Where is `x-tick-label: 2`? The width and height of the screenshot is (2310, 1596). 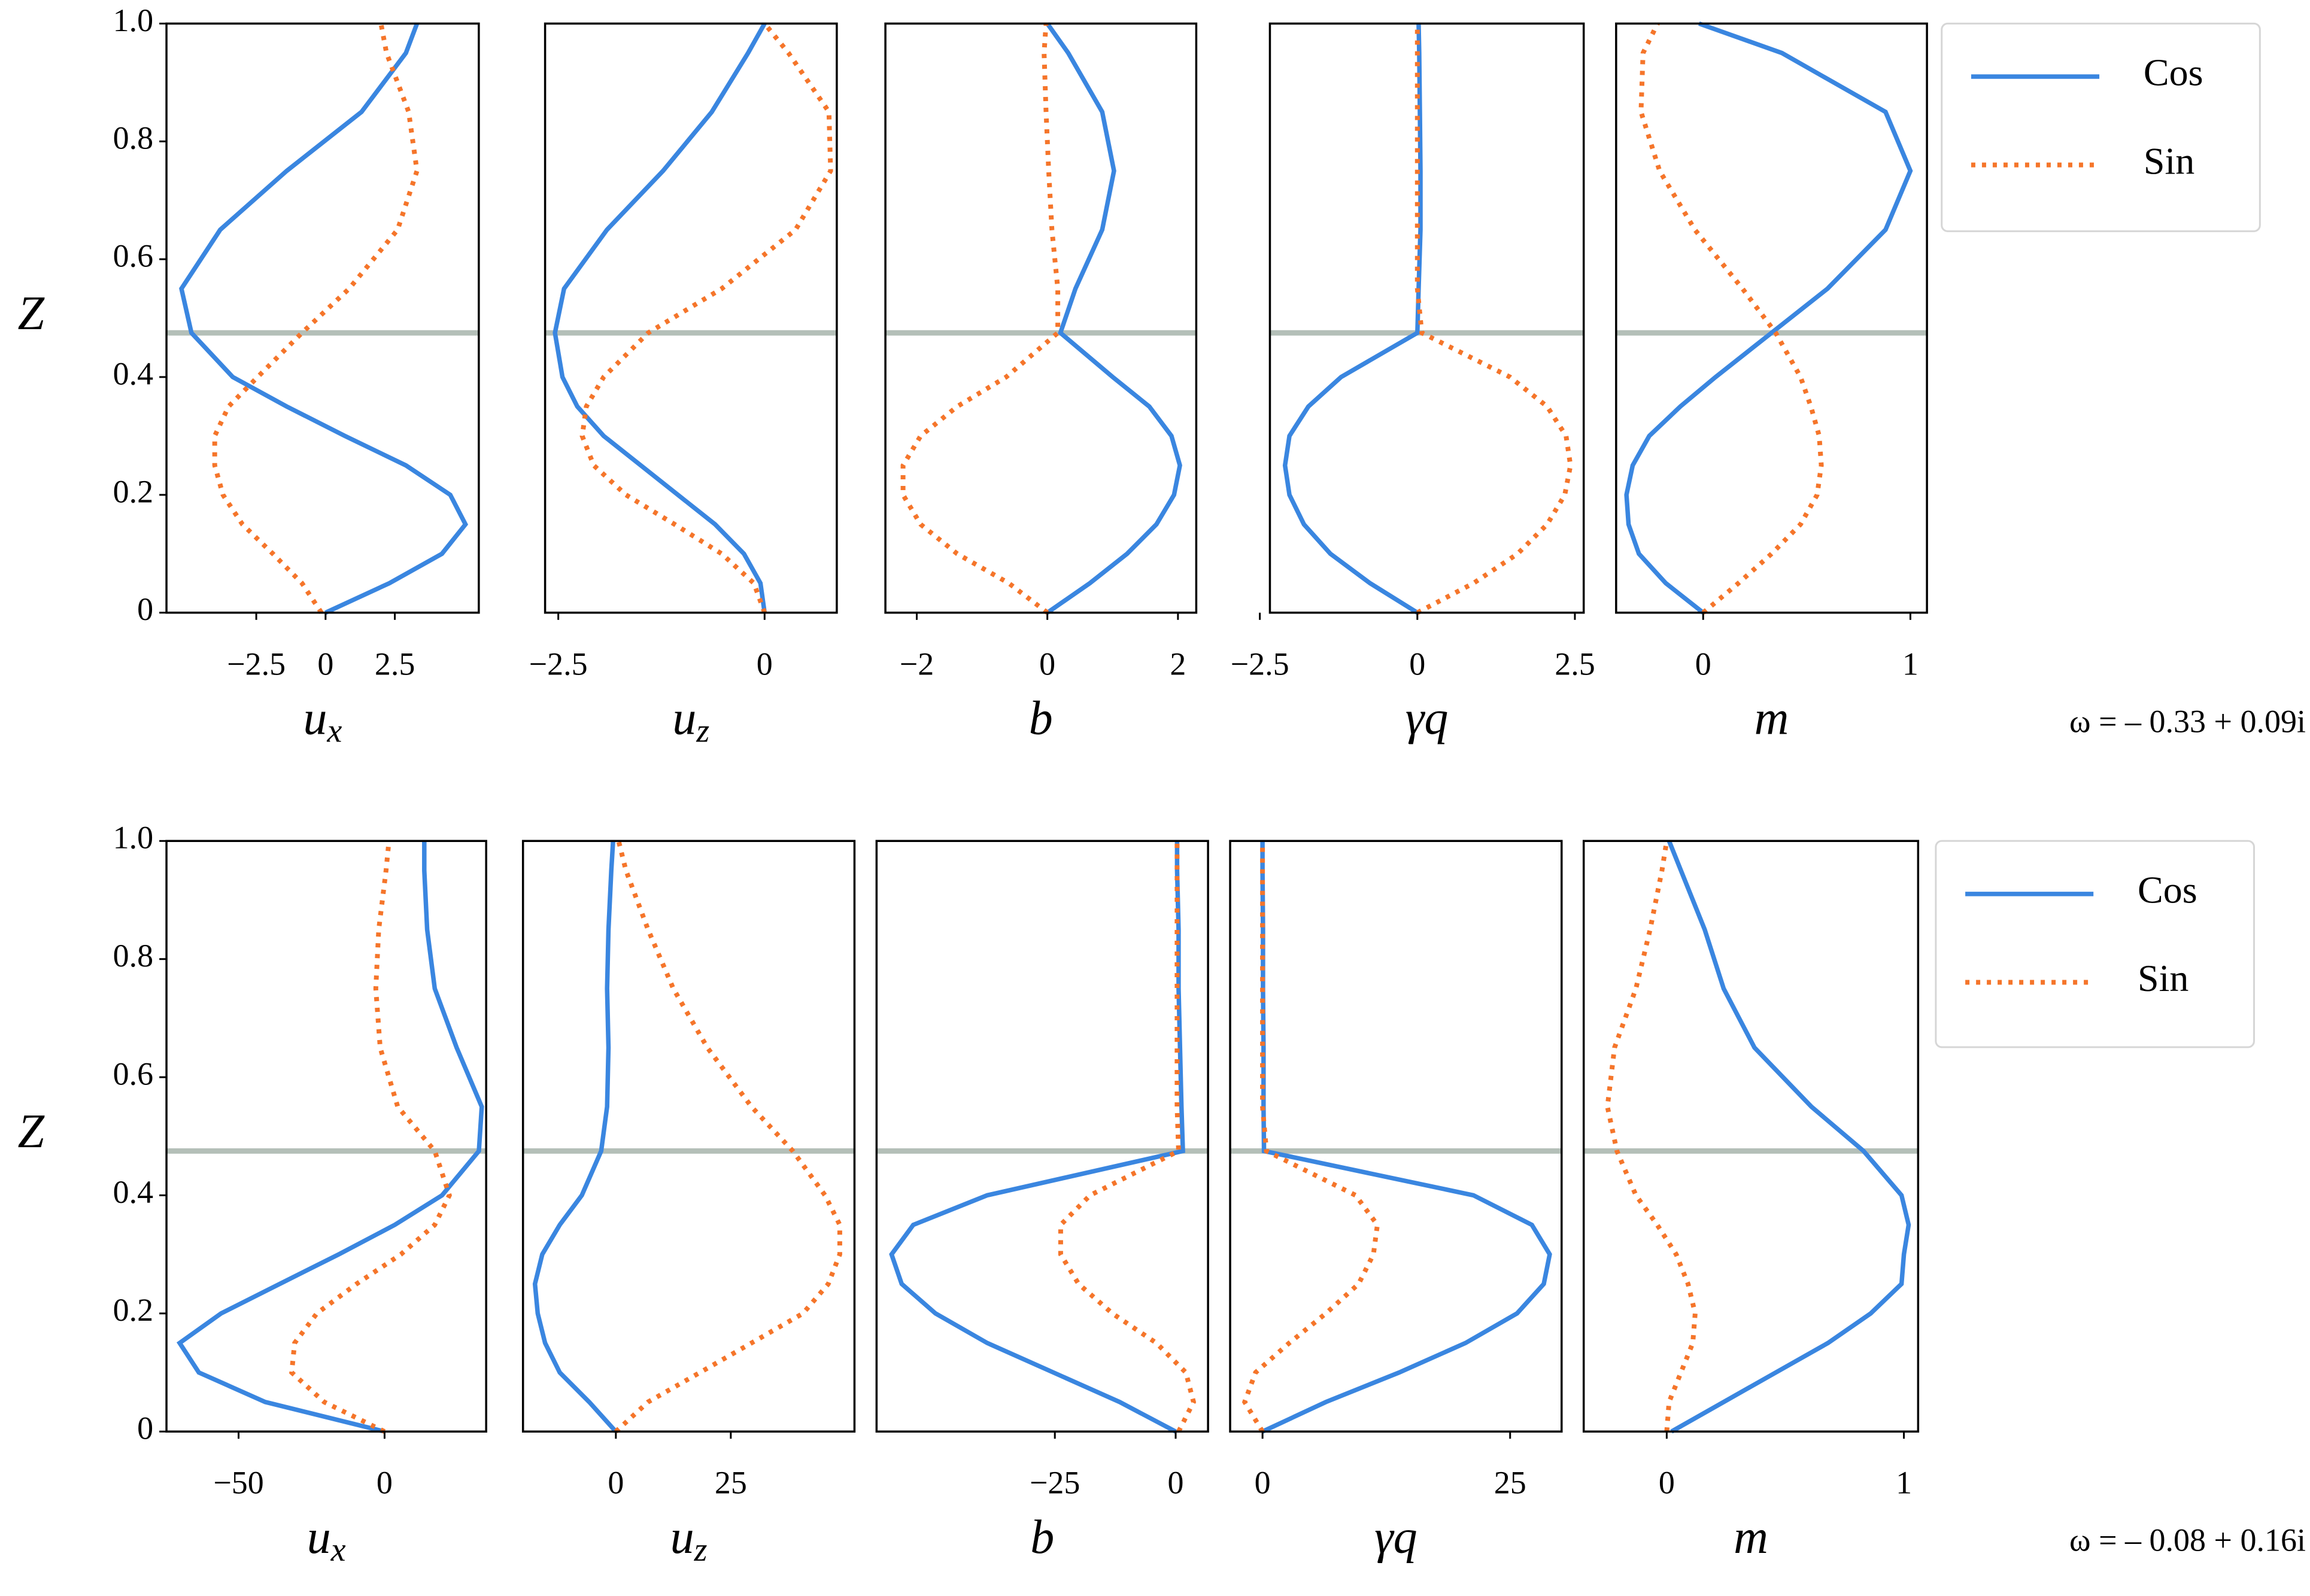 x-tick-label: 2 is located at coordinates (1178, 664).